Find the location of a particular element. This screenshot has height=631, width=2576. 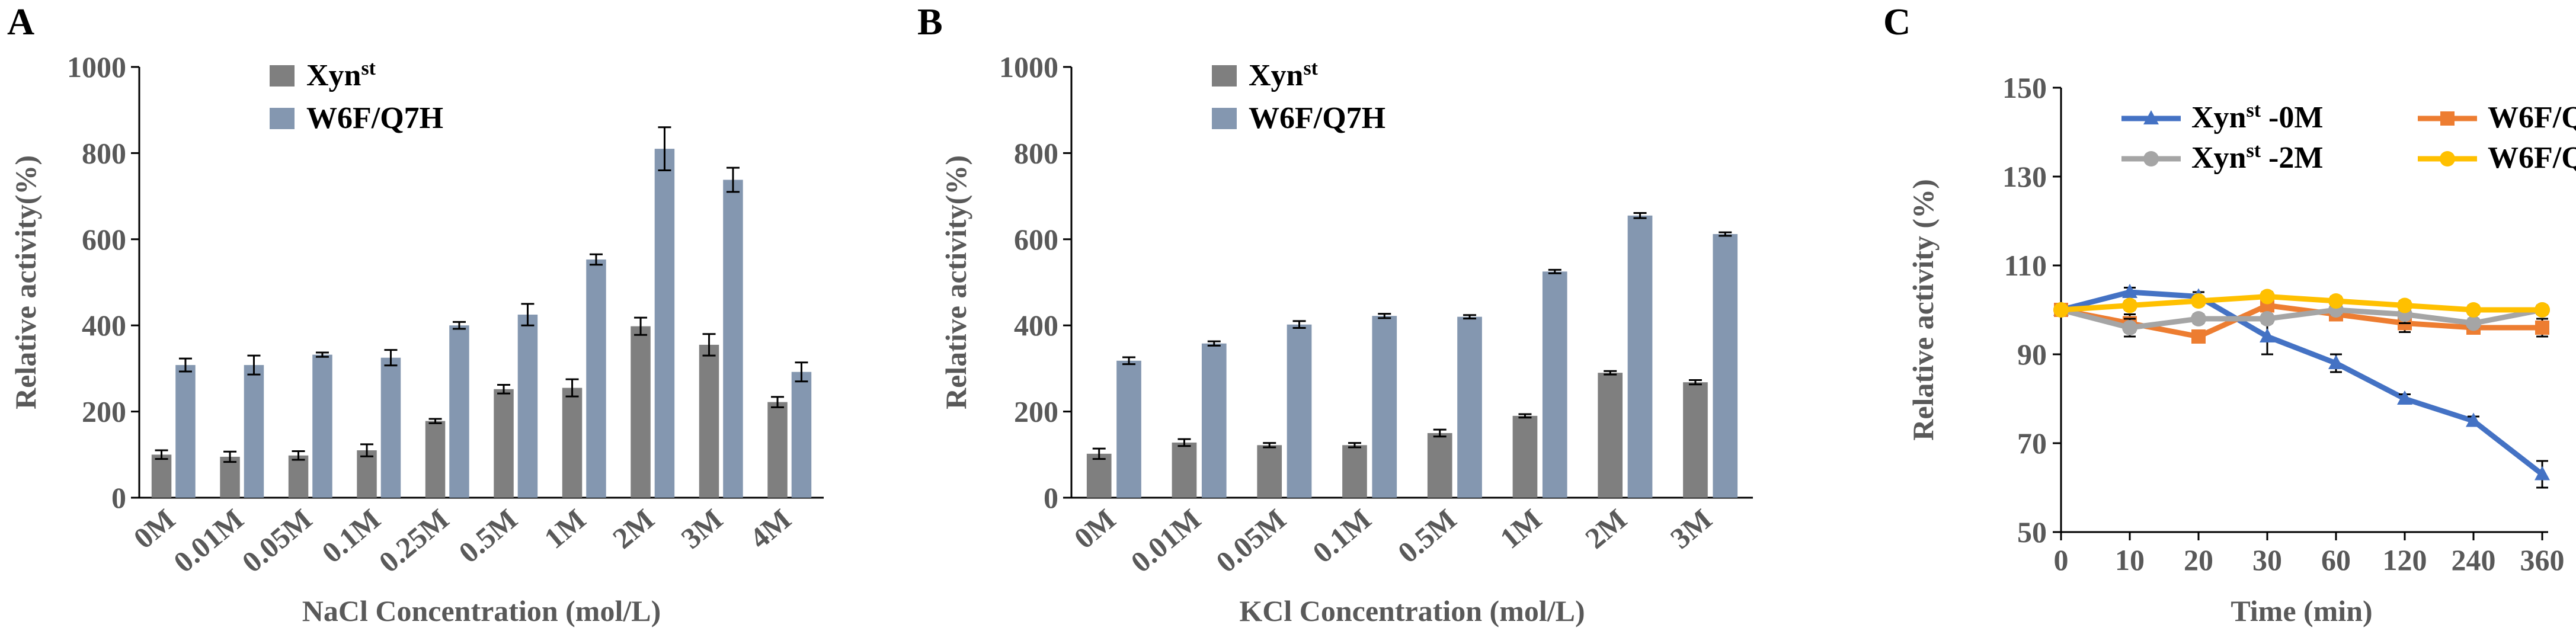

legend-label: W6F/Q7H is located at coordinates (1317, 118).